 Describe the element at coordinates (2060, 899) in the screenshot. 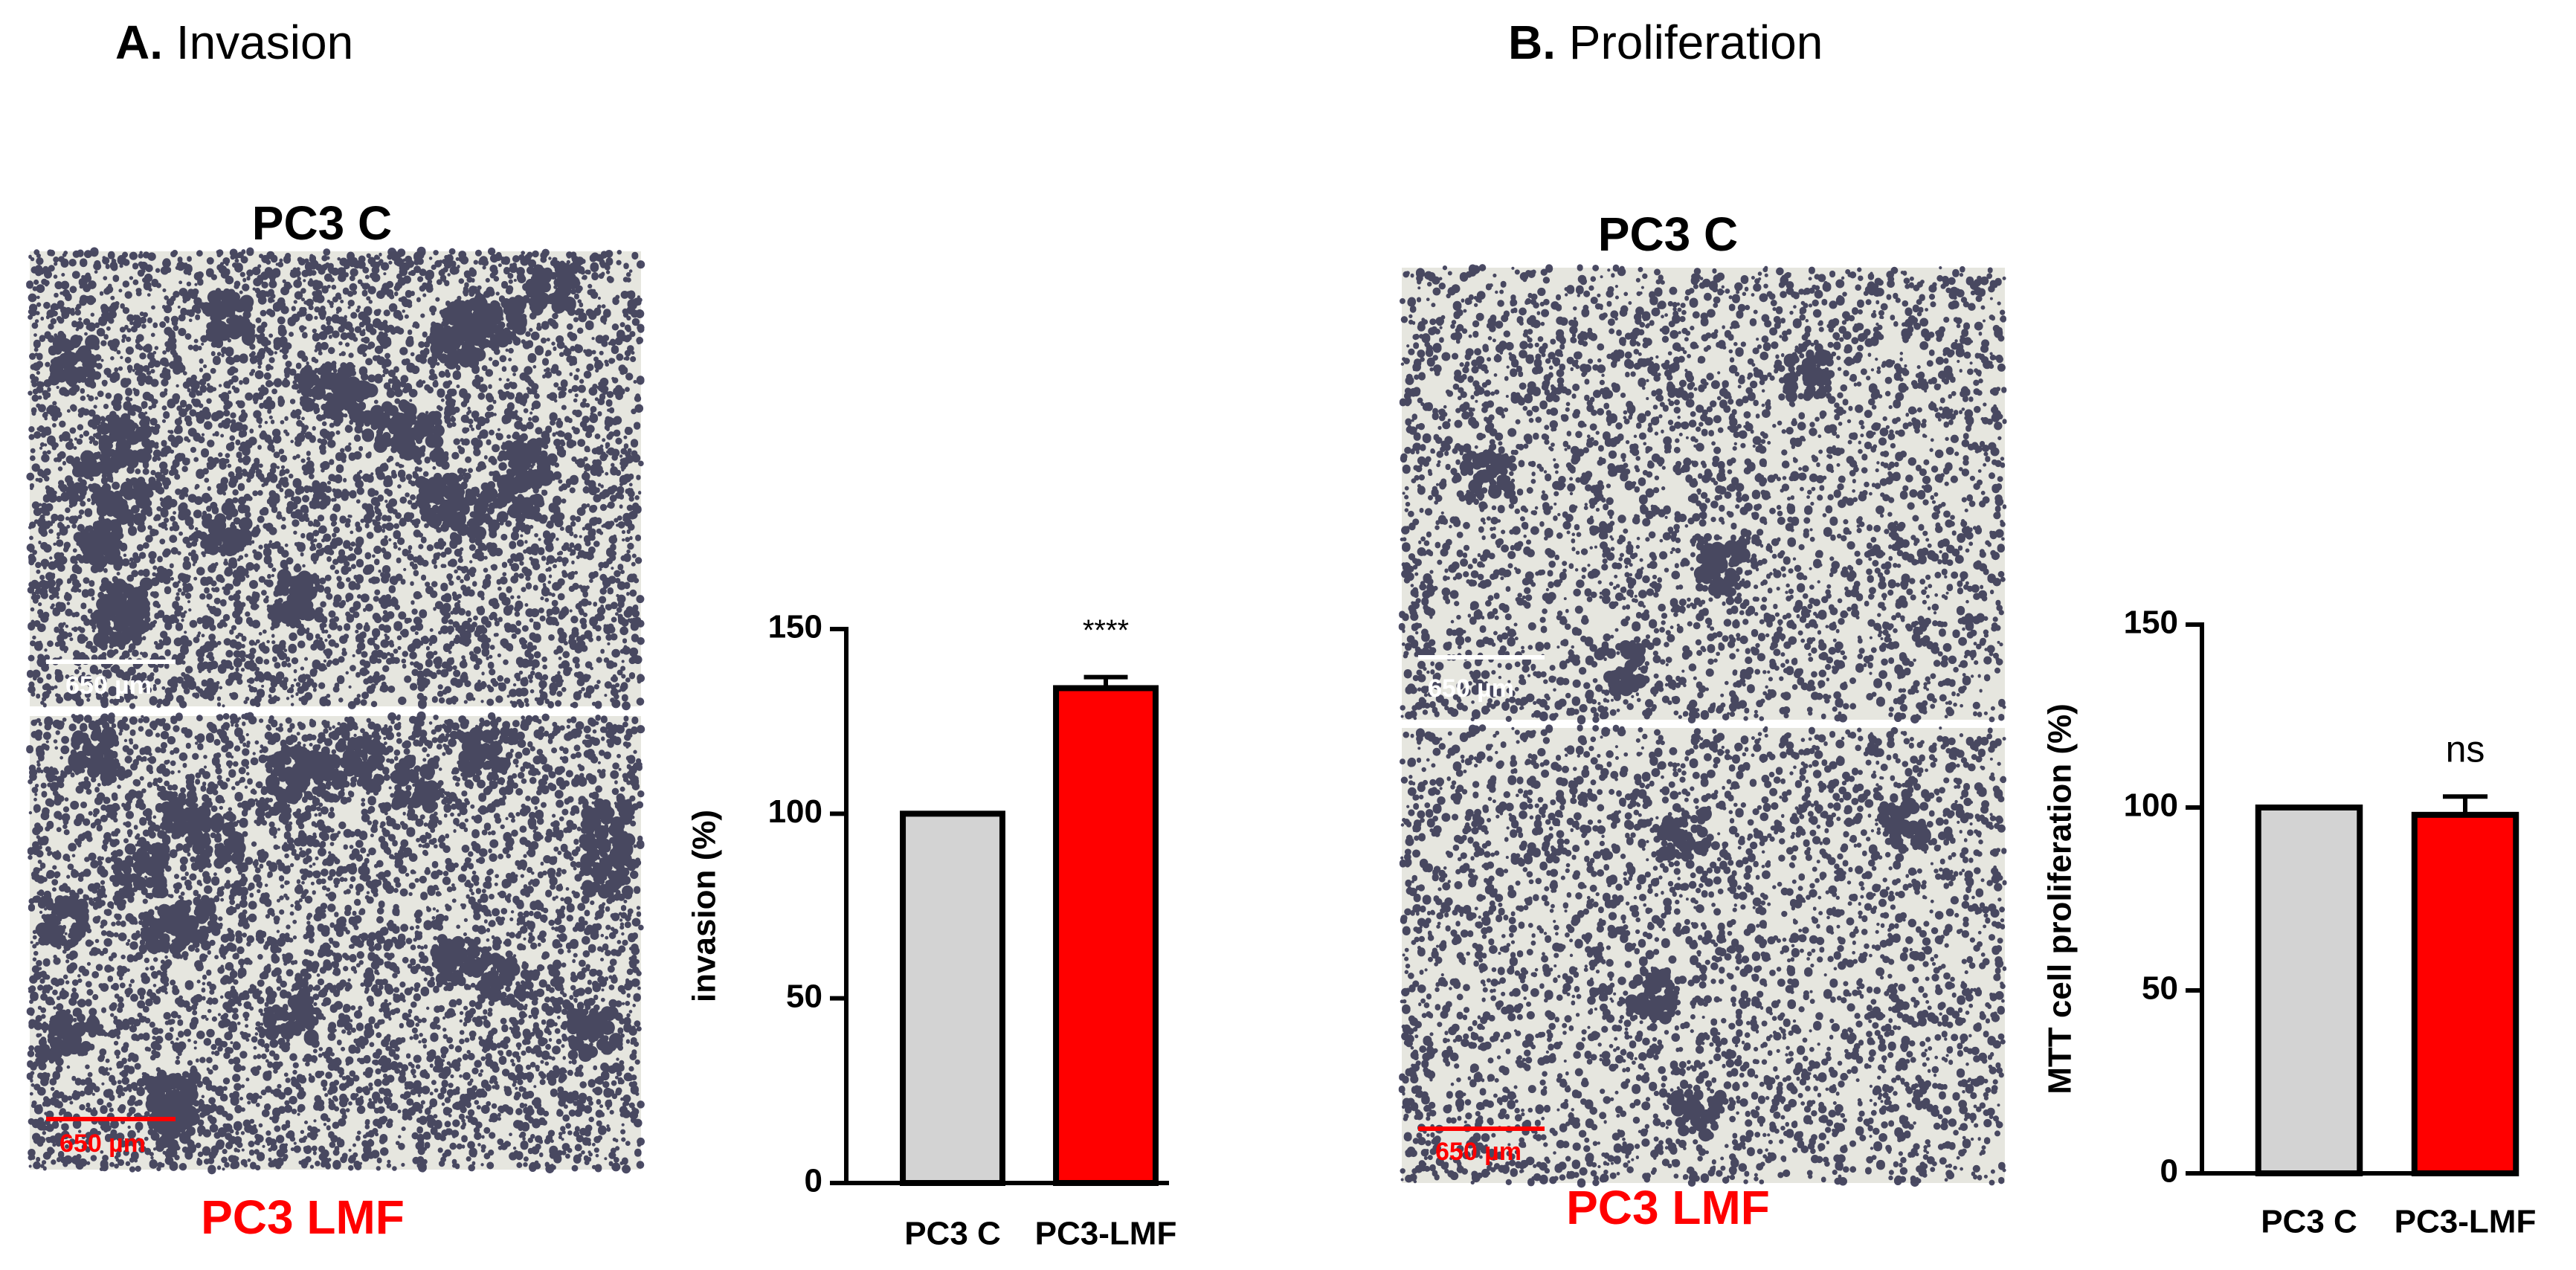

I see `y-axis-label: MTT cell proliferation (%)` at that location.